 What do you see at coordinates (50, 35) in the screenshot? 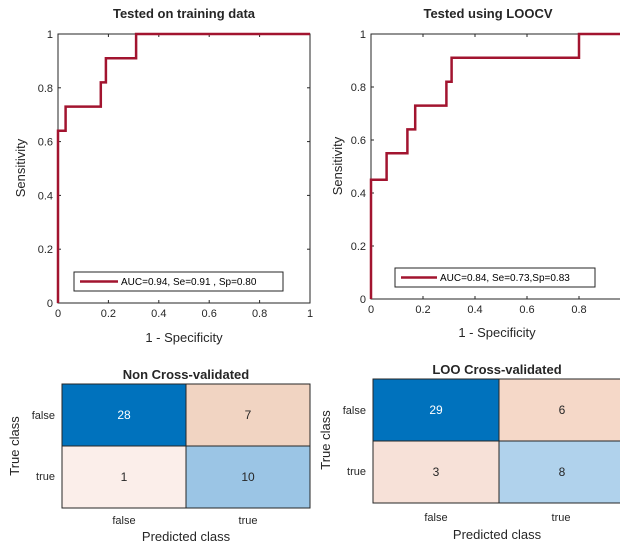
I see `roc-training-ytick-label: 1` at bounding box center [50, 35].